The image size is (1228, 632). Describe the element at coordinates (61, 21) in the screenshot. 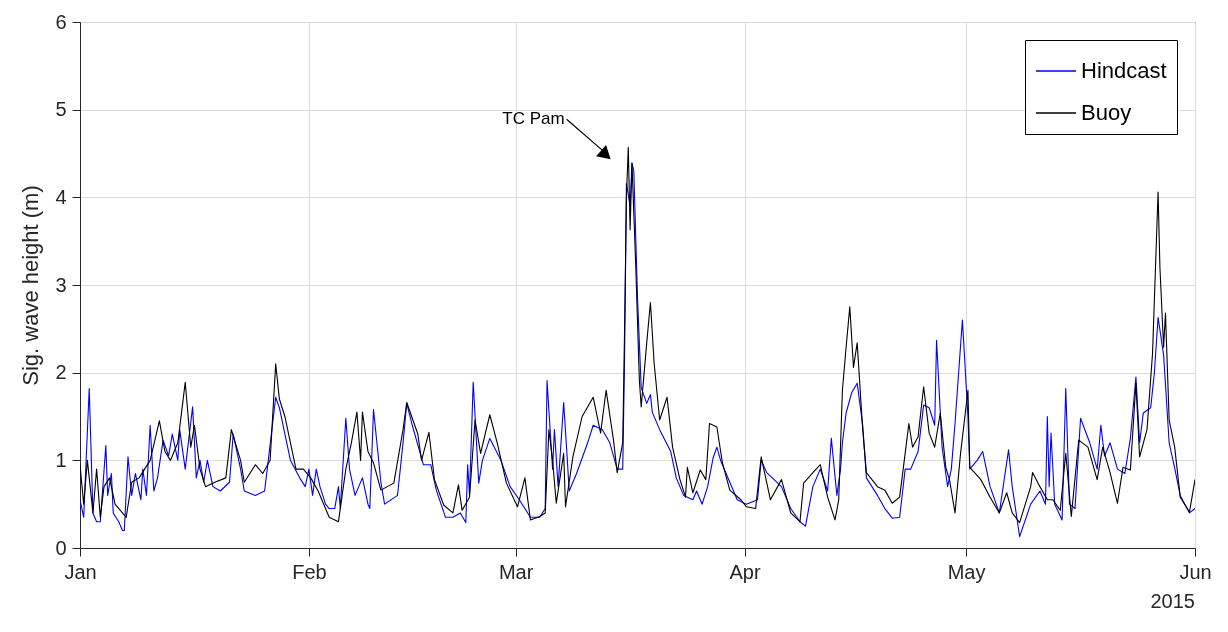

I see `y-tick-label: 6` at that location.